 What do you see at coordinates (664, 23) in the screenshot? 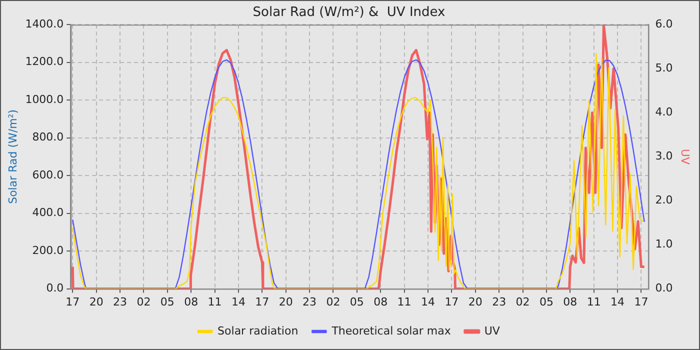
I see `y2-tick-label: 6.0` at bounding box center [664, 23].